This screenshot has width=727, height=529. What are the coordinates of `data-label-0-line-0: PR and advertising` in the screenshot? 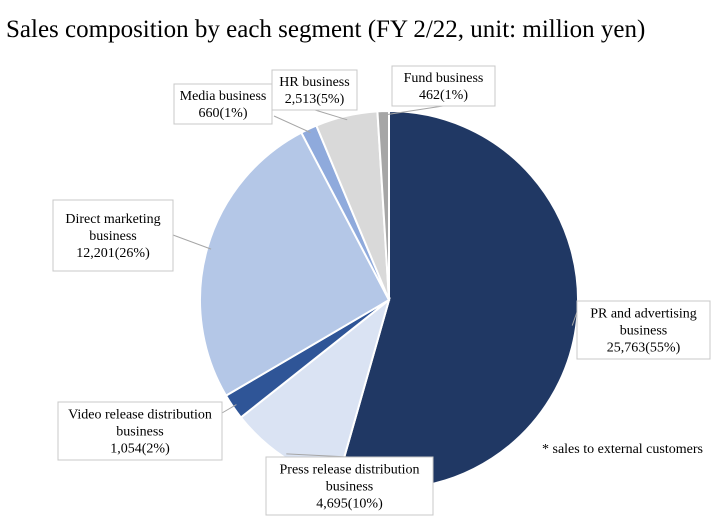 It's located at (643, 314).